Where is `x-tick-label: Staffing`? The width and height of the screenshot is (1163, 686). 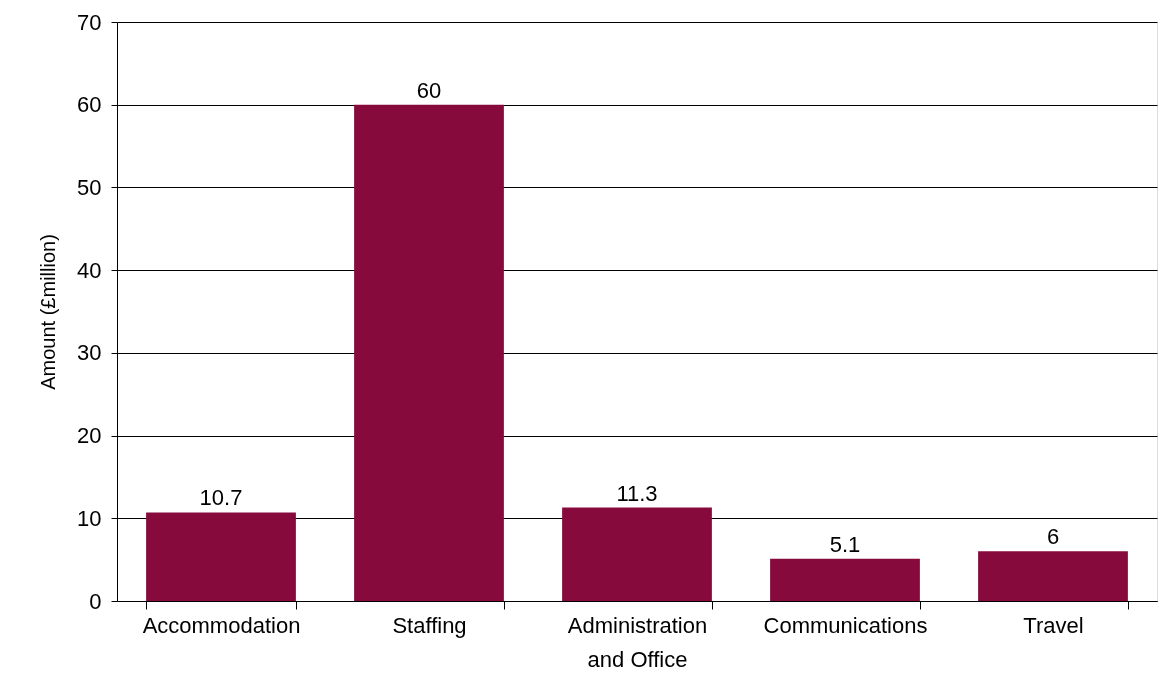
x-tick-label: Staffing is located at coordinates (429, 625).